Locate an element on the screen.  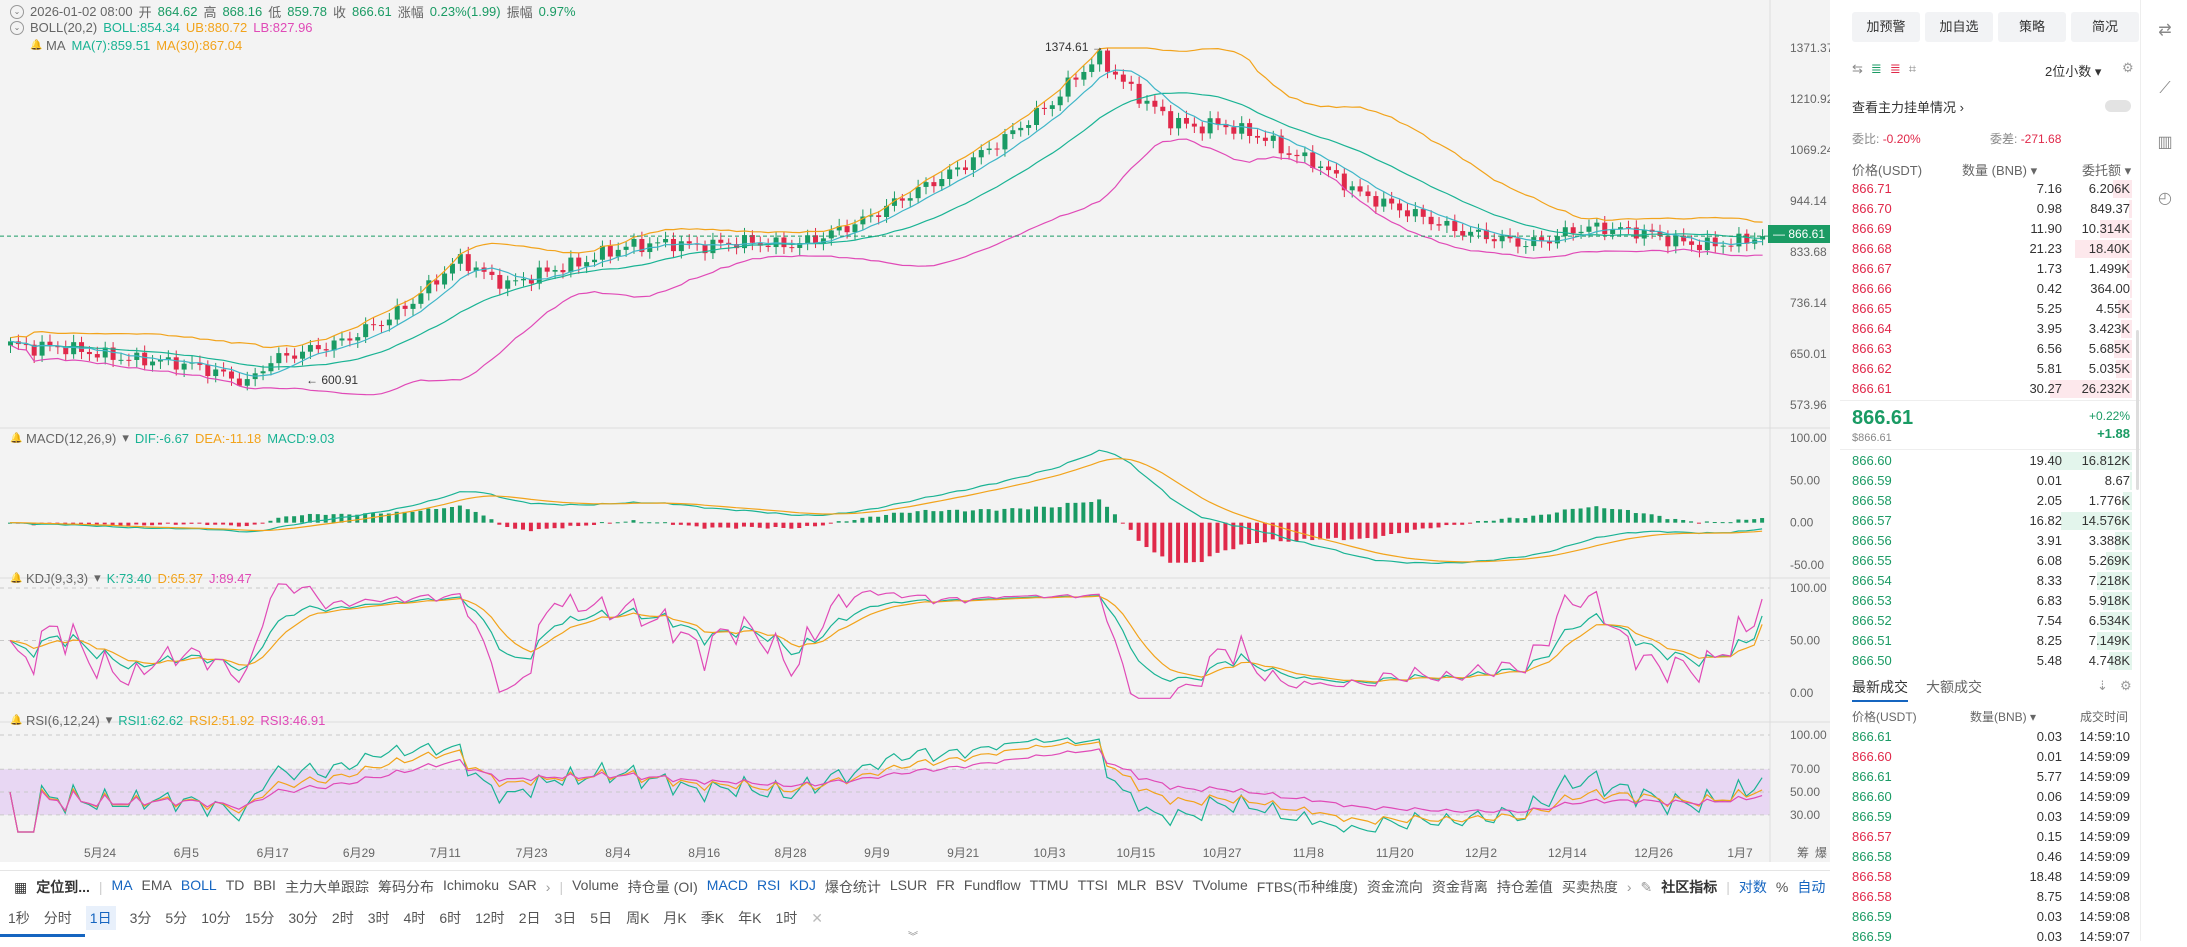
bids-only-icon: ≣ is located at coordinates (1880, 68).